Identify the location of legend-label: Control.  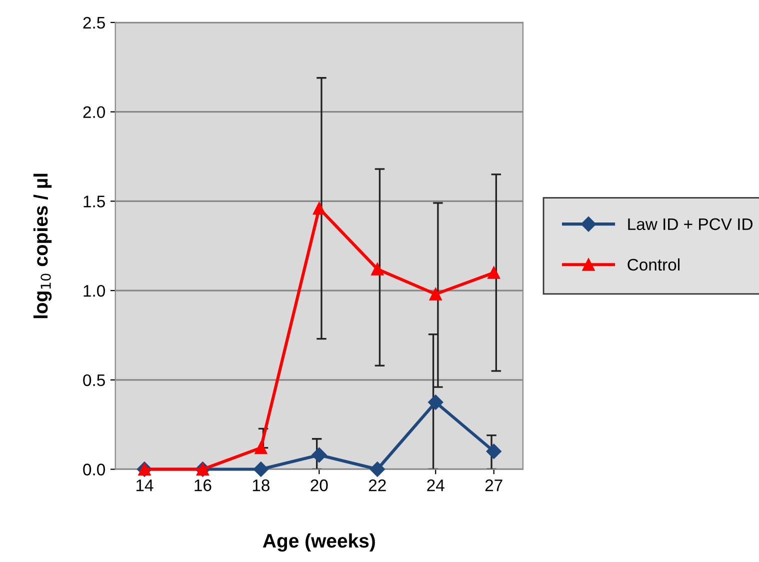
(654, 264).